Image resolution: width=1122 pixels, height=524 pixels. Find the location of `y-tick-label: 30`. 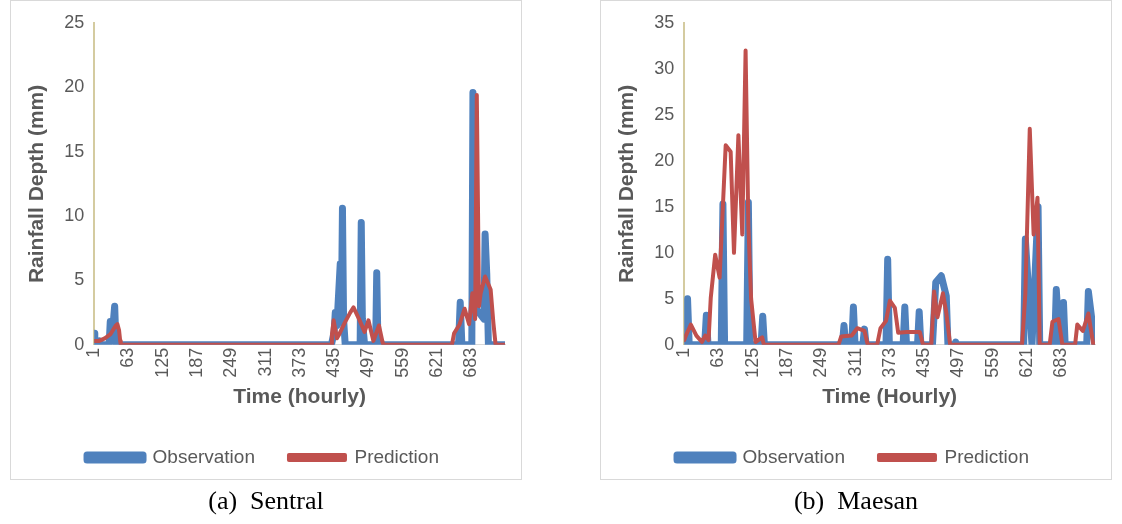

y-tick-label: 30 is located at coordinates (664, 67).